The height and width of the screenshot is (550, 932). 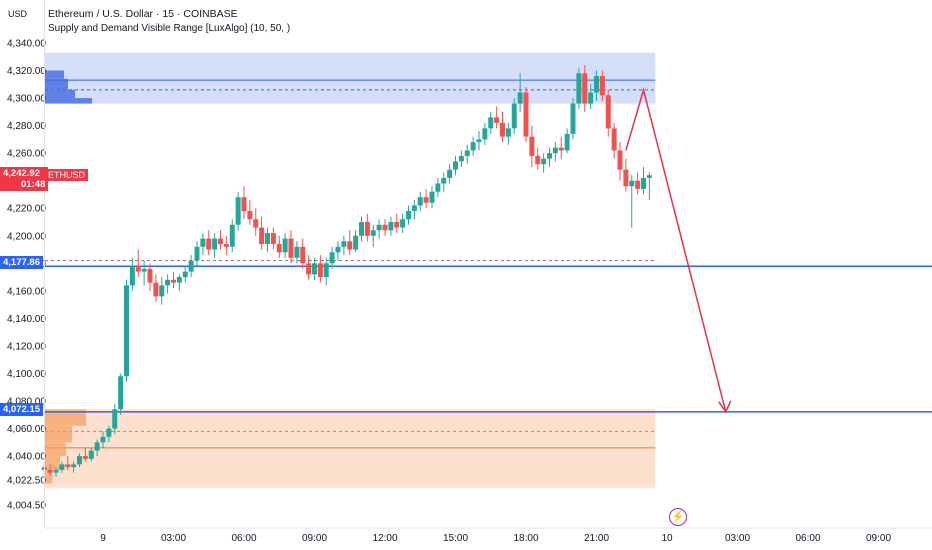 What do you see at coordinates (26, 236) in the screenshot?
I see `y-tick-label: 4,200.00` at bounding box center [26, 236].